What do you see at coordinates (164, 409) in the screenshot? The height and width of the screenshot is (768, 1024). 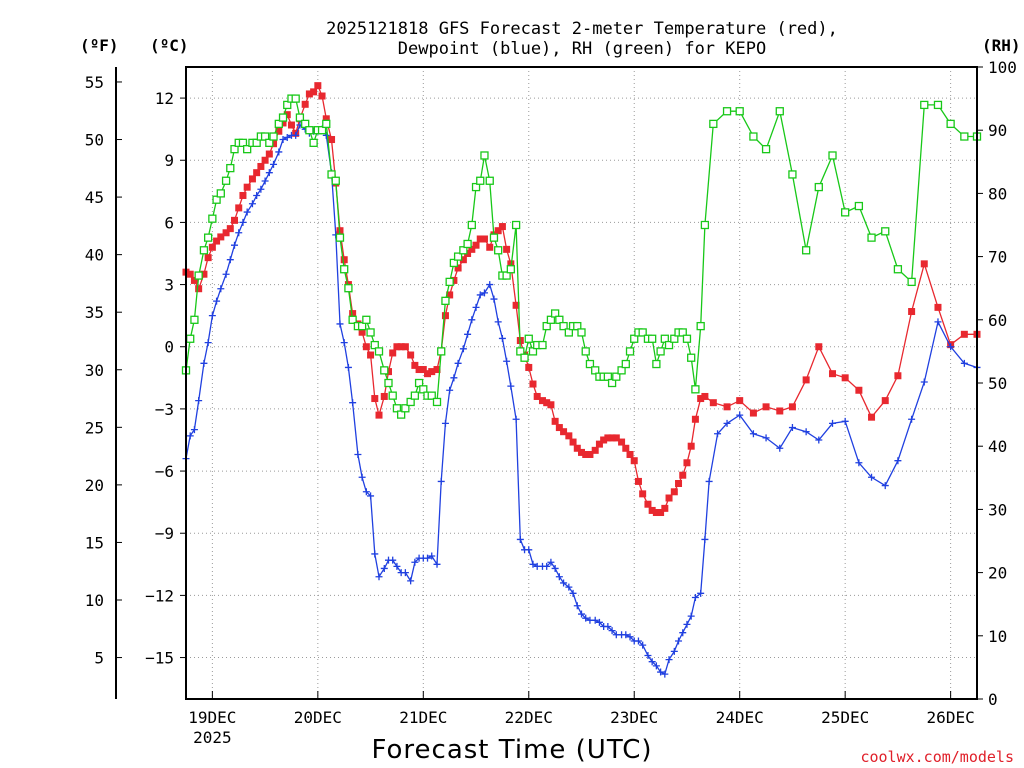 I see `celsius-tick-label: −3` at bounding box center [164, 409].